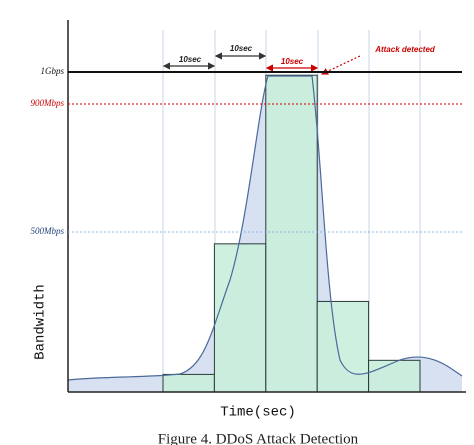 This screenshot has width=474, height=445. What do you see at coordinates (258, 438) in the screenshot?
I see `caption: Figure 4. DDoS Attack Detection` at bounding box center [258, 438].